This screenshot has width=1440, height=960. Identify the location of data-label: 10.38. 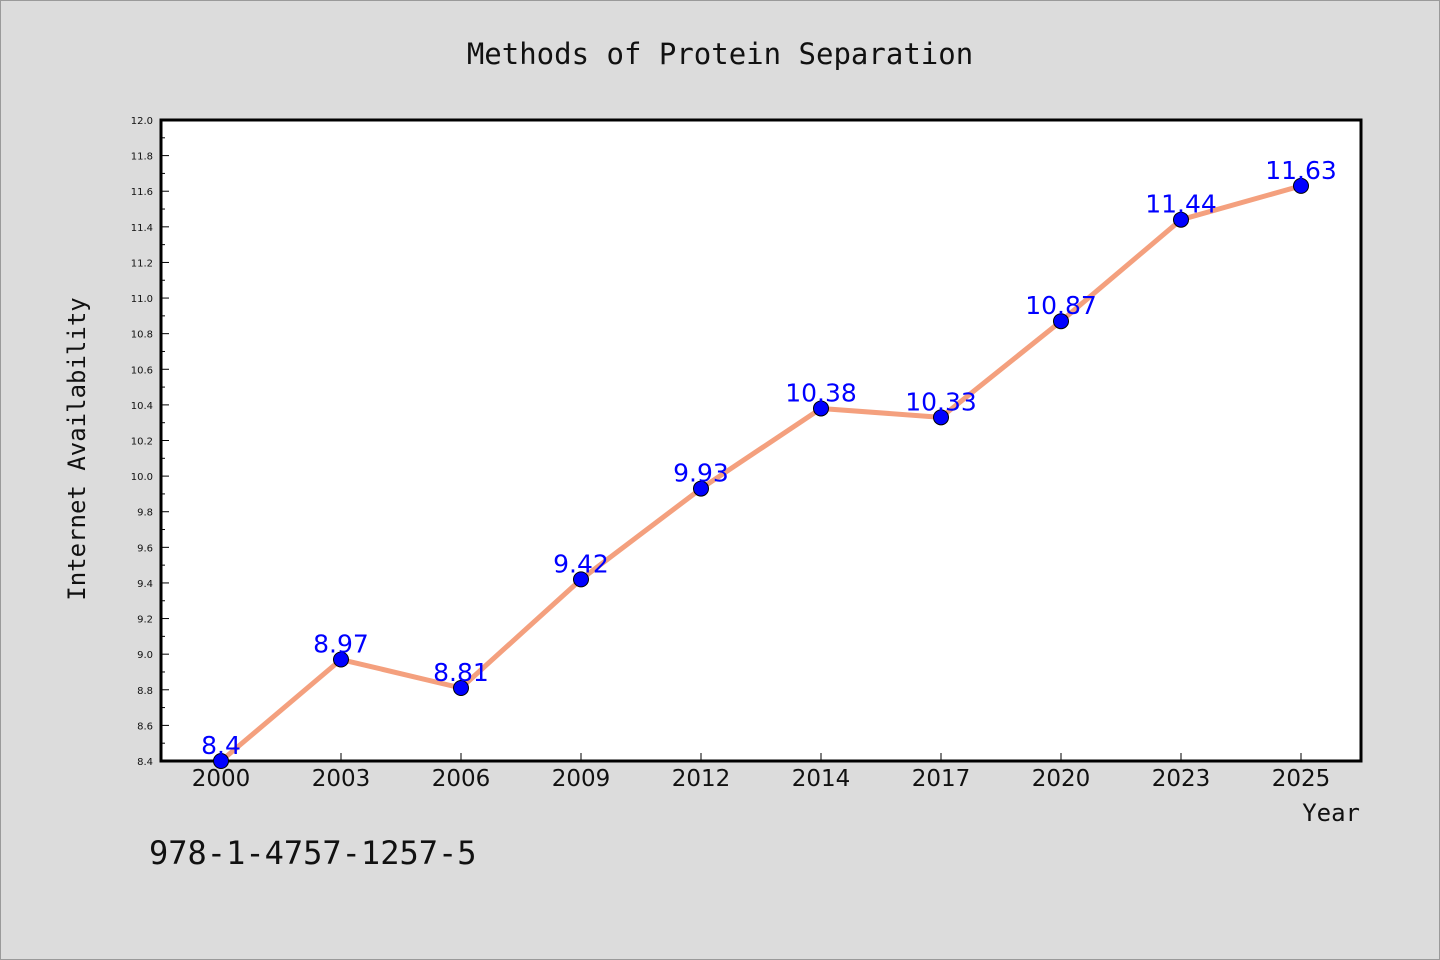
(821, 392).